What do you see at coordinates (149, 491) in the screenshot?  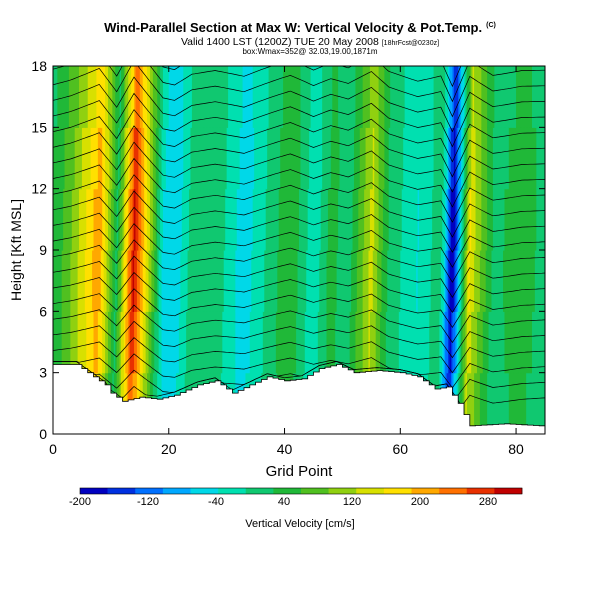 I see `colorbar-swatch` at bounding box center [149, 491].